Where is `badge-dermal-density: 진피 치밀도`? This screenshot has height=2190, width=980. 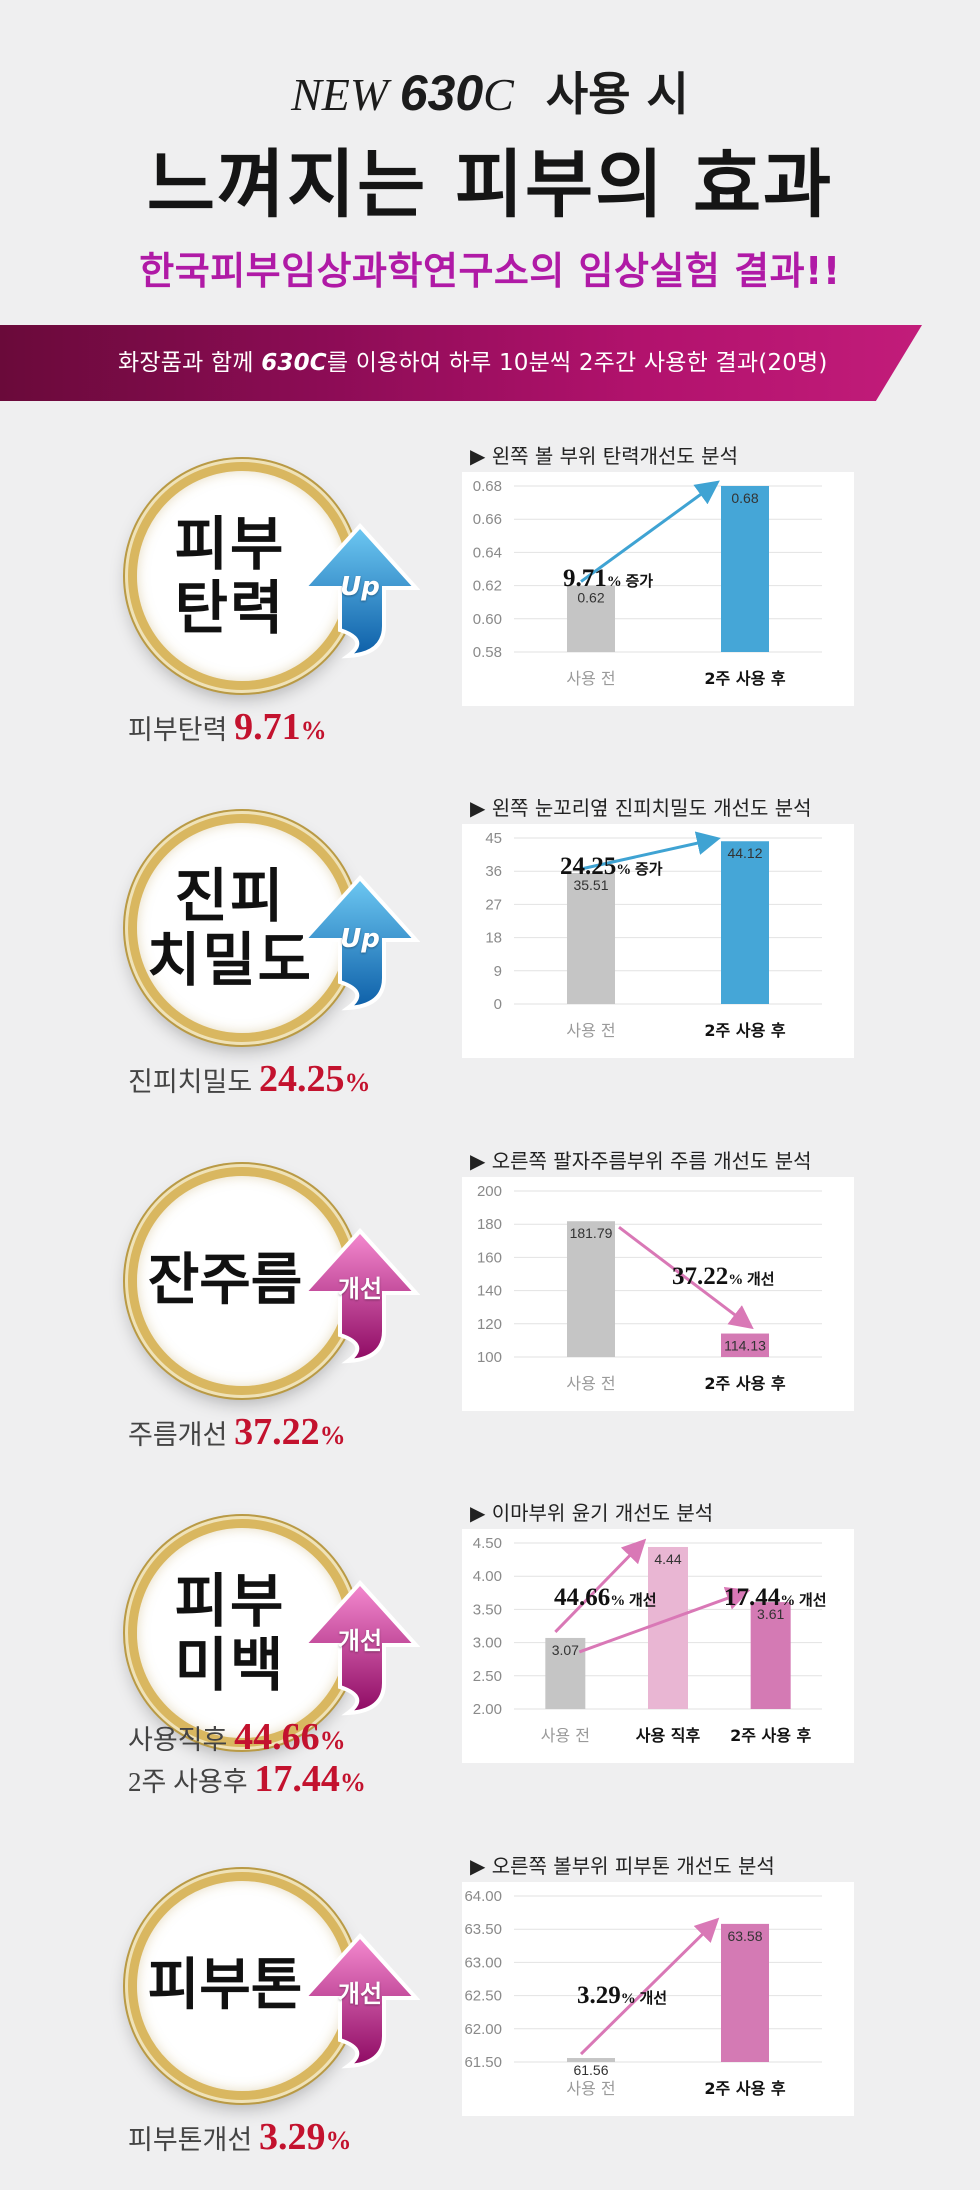 badge-dermal-density: 진피 치밀도 is located at coordinates (242, 928).